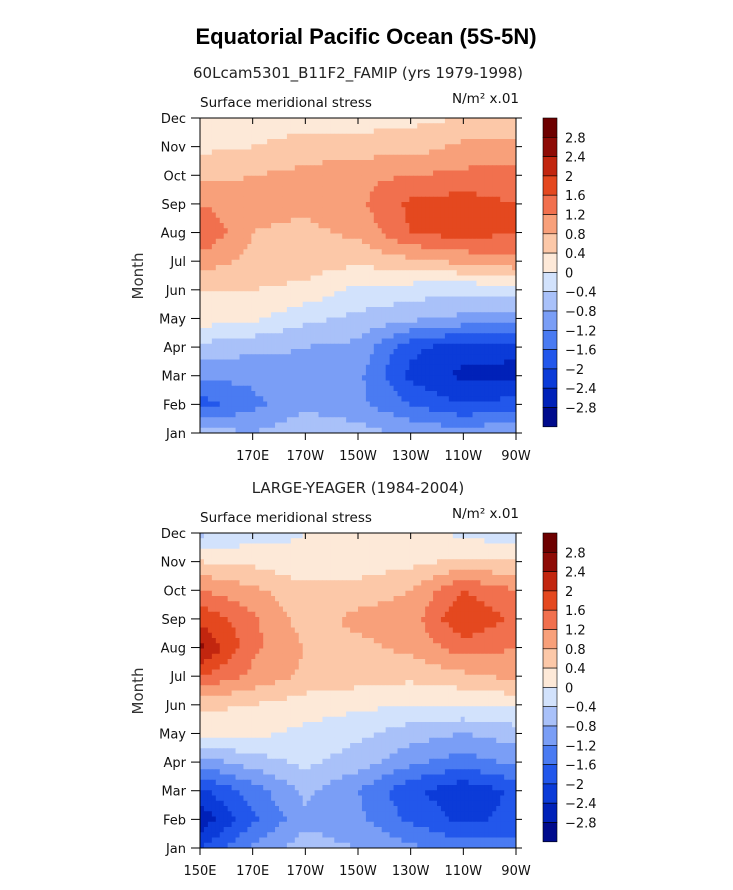 Image resolution: width=733 pixels, height=890 pixels. What do you see at coordinates (175, 291) in the screenshot?
I see `y-tick-label: Jun` at bounding box center [175, 291].